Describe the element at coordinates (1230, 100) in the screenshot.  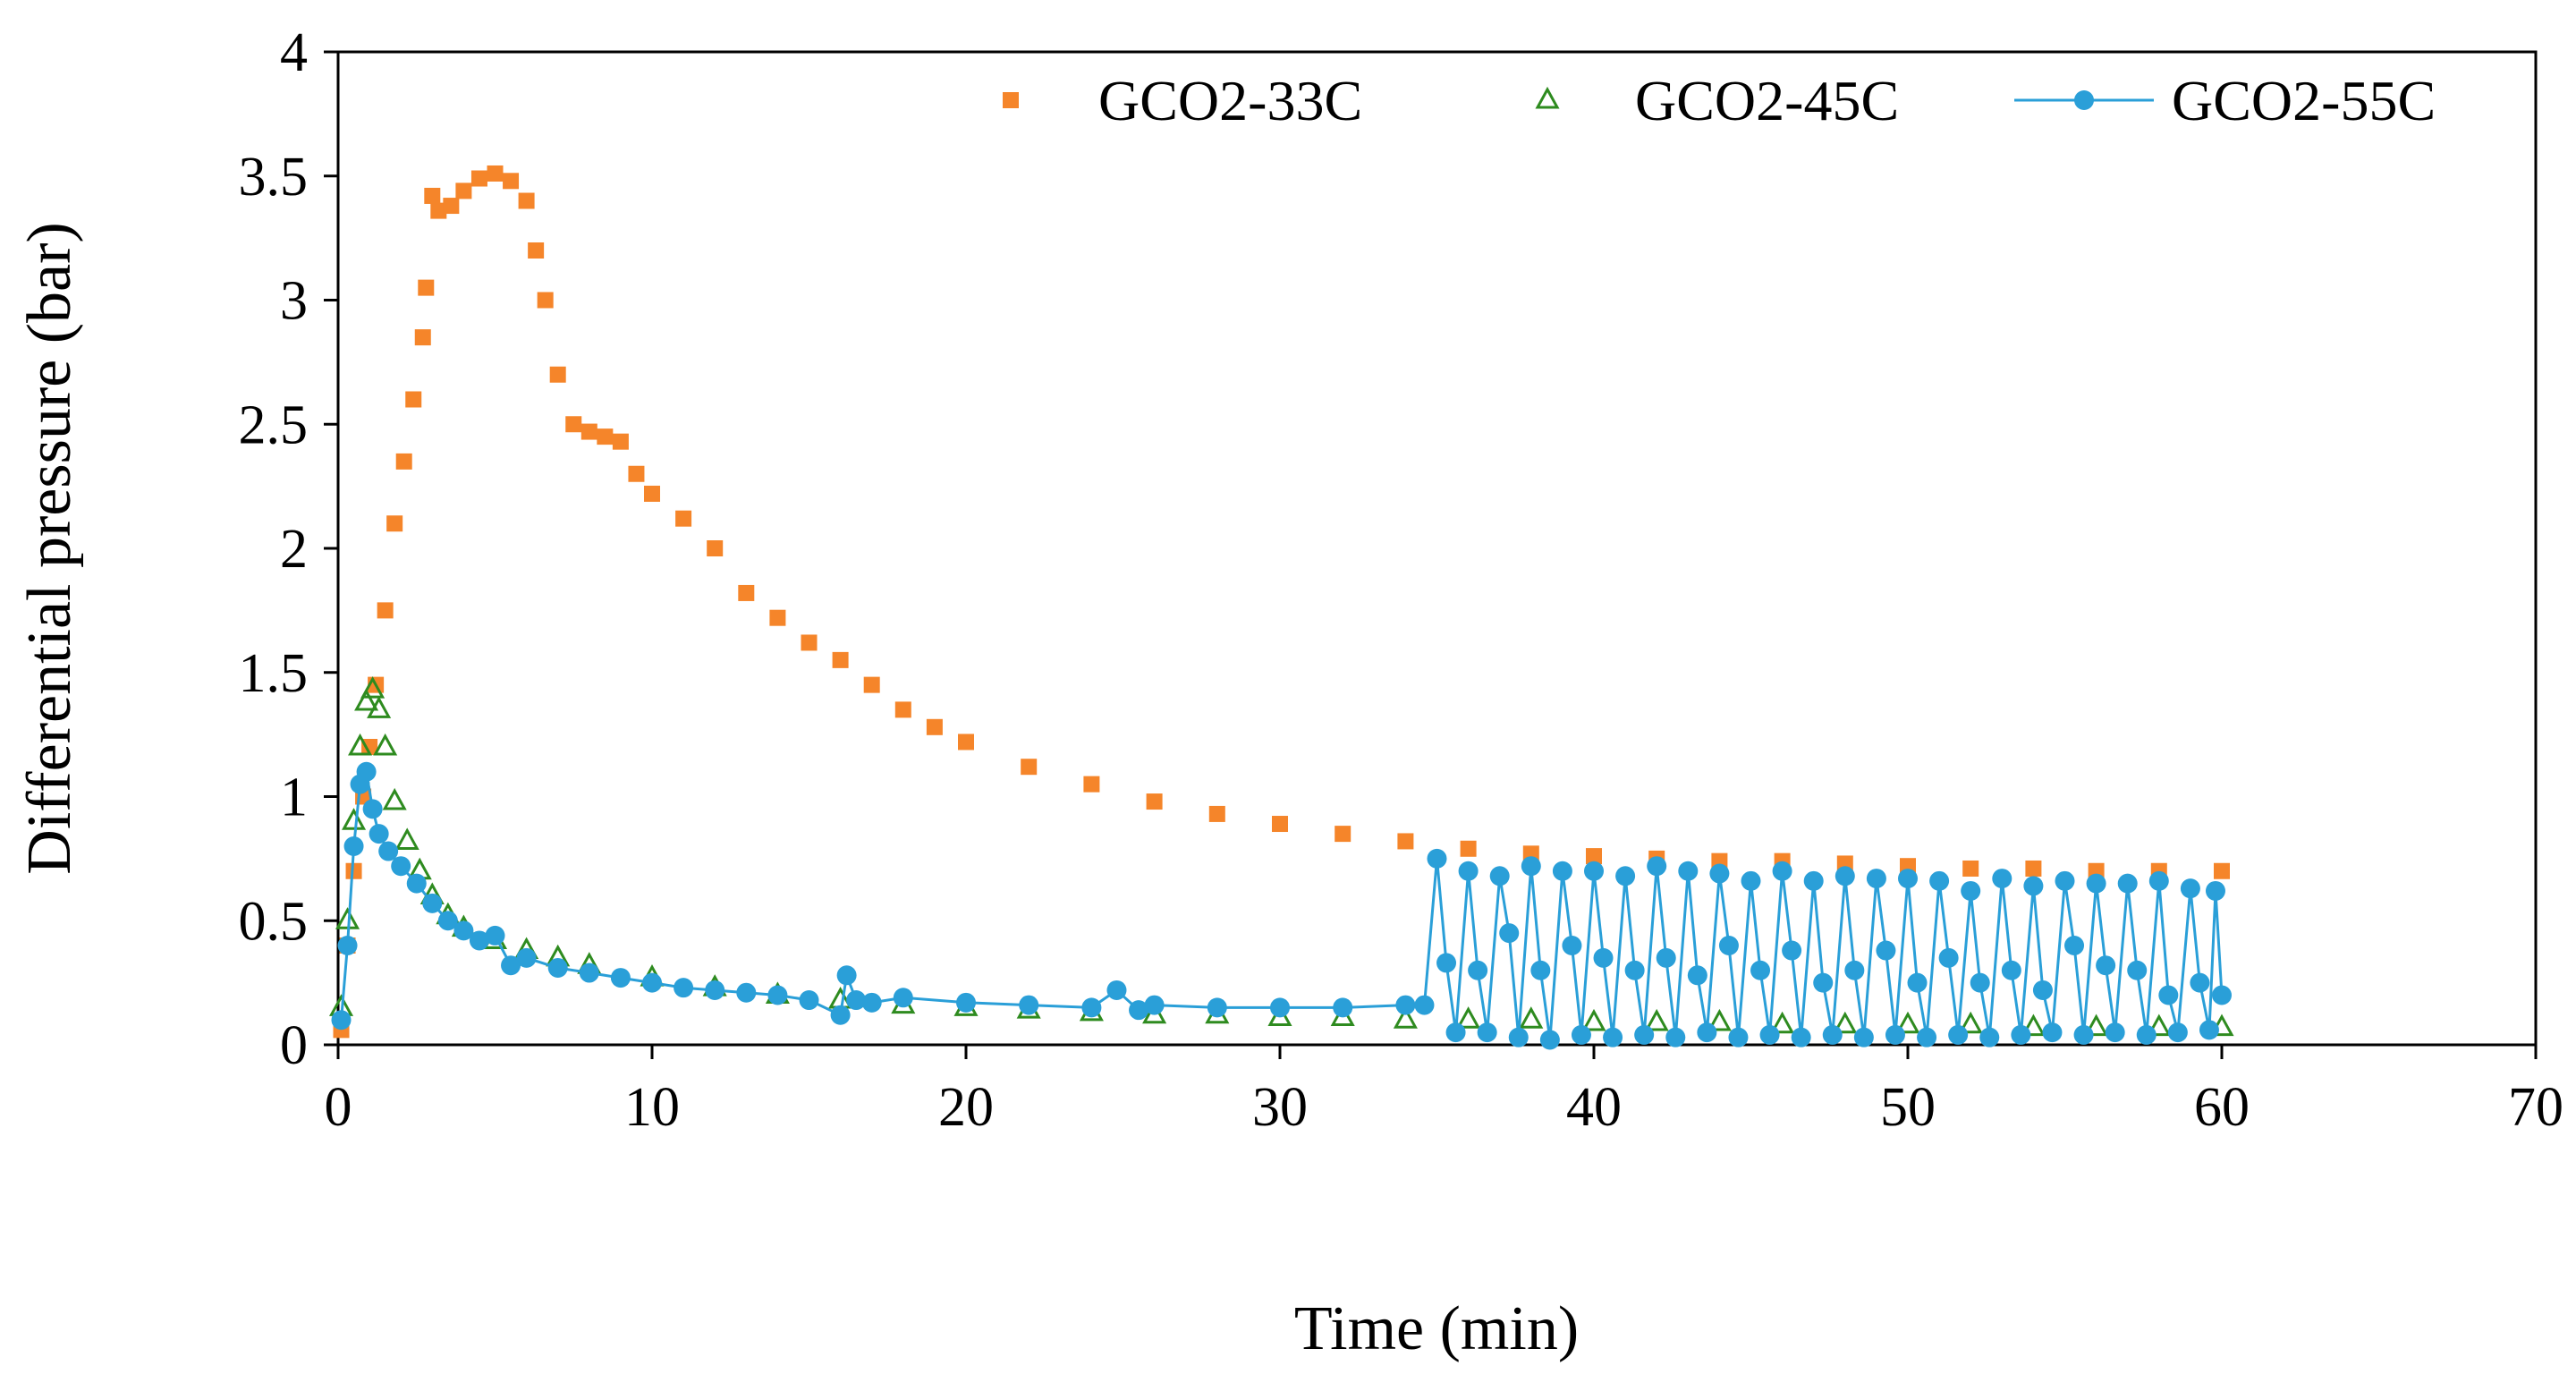
I see `legend-label: GCO2-33C` at that location.